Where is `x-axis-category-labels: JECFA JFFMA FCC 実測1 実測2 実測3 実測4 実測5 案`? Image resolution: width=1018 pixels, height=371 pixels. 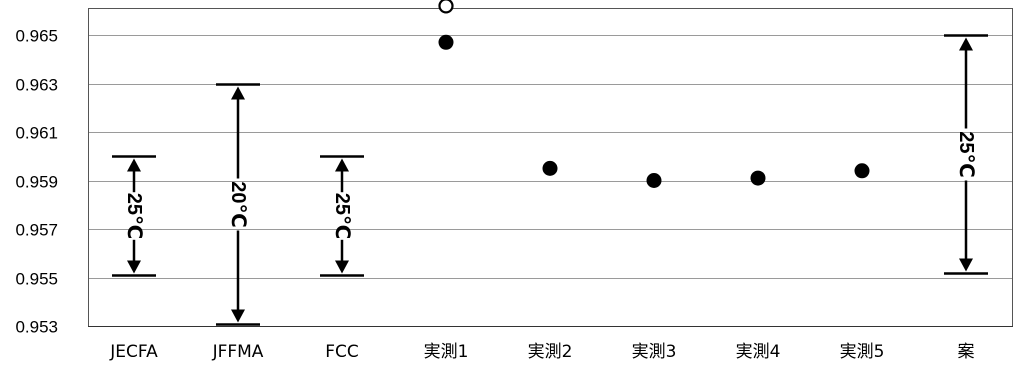
x-axis-category-labels: JECFA JFFMA FCC 実測1 実測2 実測3 実測4 実測5 案 is located at coordinates (541, 352).